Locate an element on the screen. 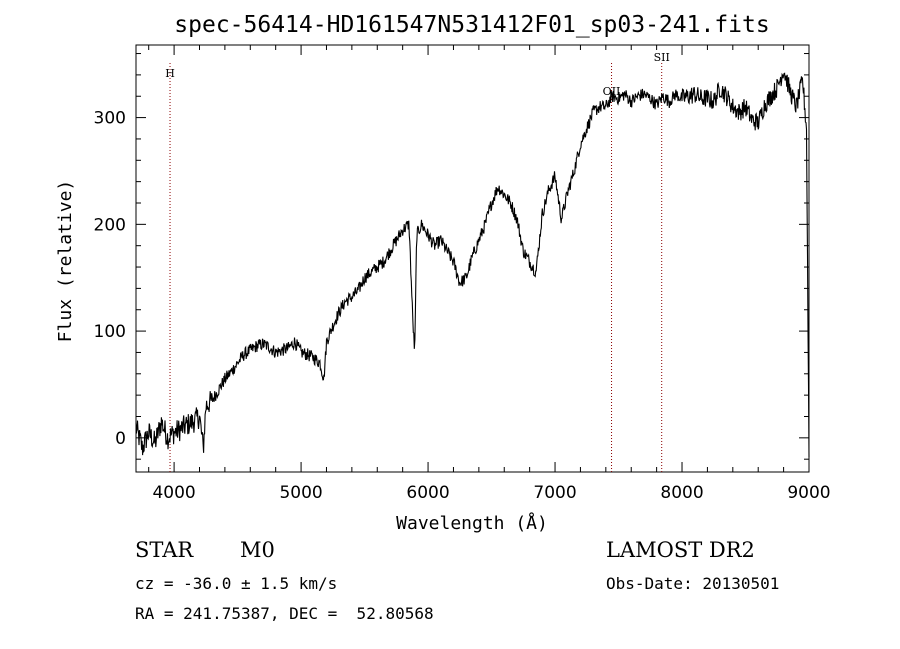 The width and height of the screenshot is (900, 649). x-tick-label: 4000 is located at coordinates (173, 493).